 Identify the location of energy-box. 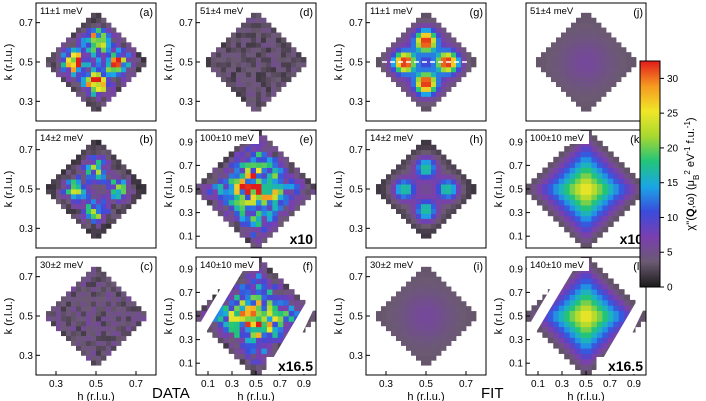
(228, 137).